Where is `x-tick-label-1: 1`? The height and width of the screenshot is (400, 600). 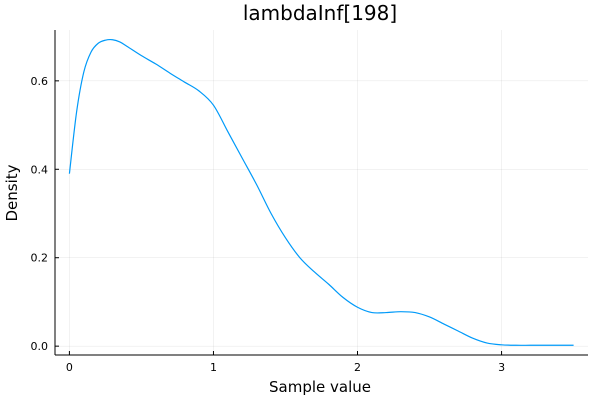 x-tick-label-1: 1 is located at coordinates (213, 367).